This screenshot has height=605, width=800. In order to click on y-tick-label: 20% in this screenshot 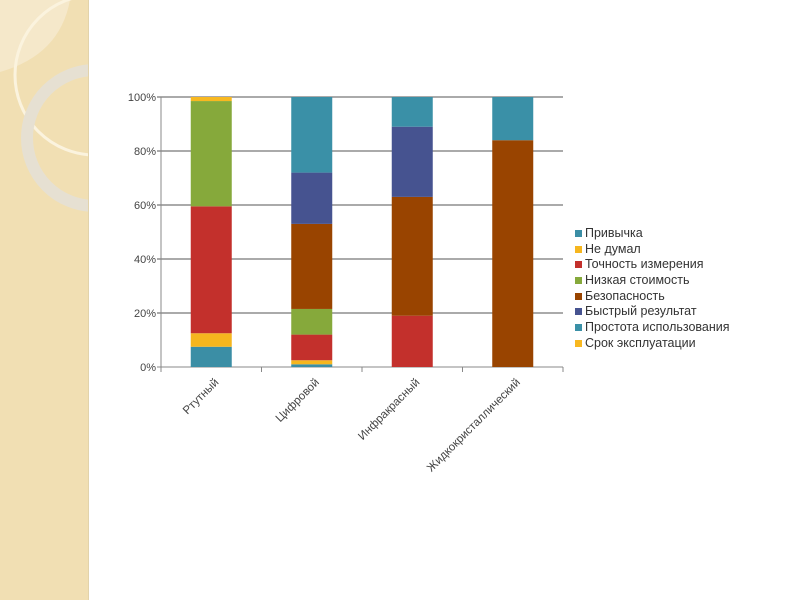, I will do `click(145, 314)`.